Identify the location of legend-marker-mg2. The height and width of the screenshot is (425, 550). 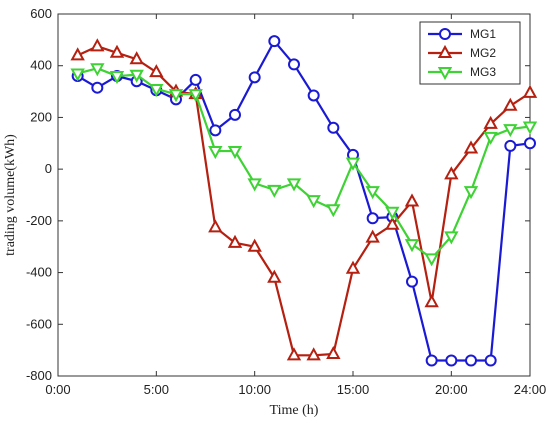
(445, 51).